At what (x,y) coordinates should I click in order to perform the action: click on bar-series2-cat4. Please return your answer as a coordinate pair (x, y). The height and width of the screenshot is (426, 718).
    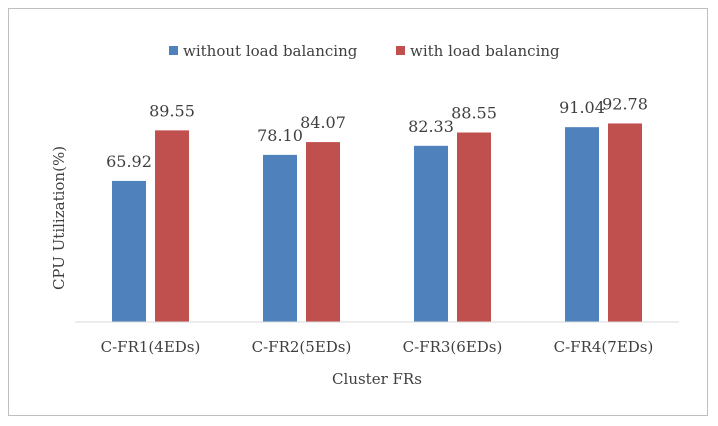
    Looking at the image, I should click on (625, 222).